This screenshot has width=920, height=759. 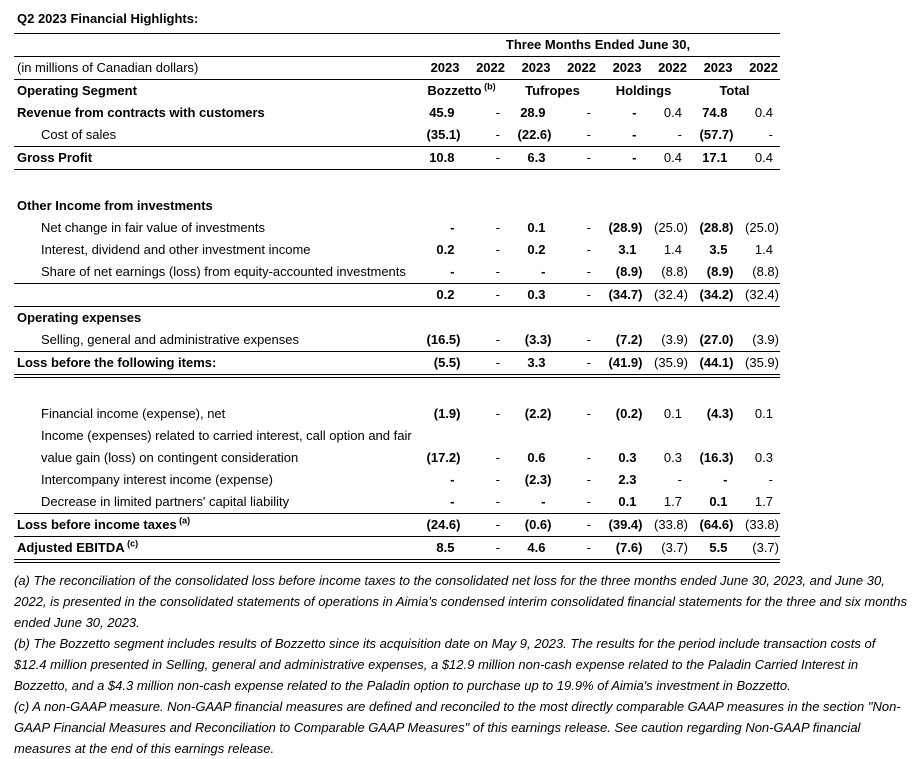 I want to click on value-cell: 5.5, so click(x=718, y=547).